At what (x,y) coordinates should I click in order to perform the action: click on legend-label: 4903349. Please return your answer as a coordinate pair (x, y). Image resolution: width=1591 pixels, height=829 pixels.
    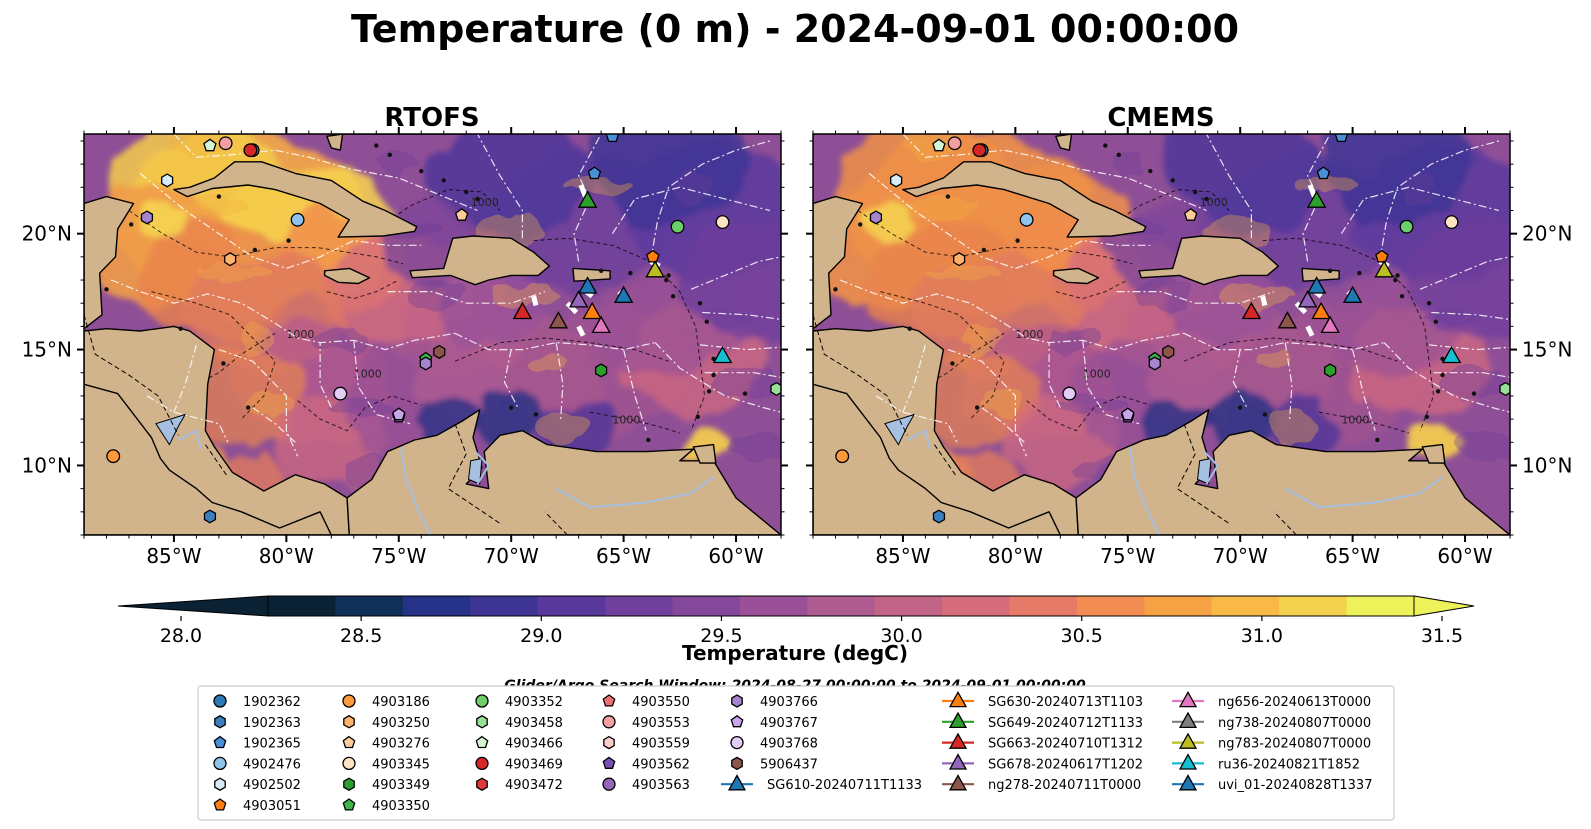
    Looking at the image, I should click on (401, 785).